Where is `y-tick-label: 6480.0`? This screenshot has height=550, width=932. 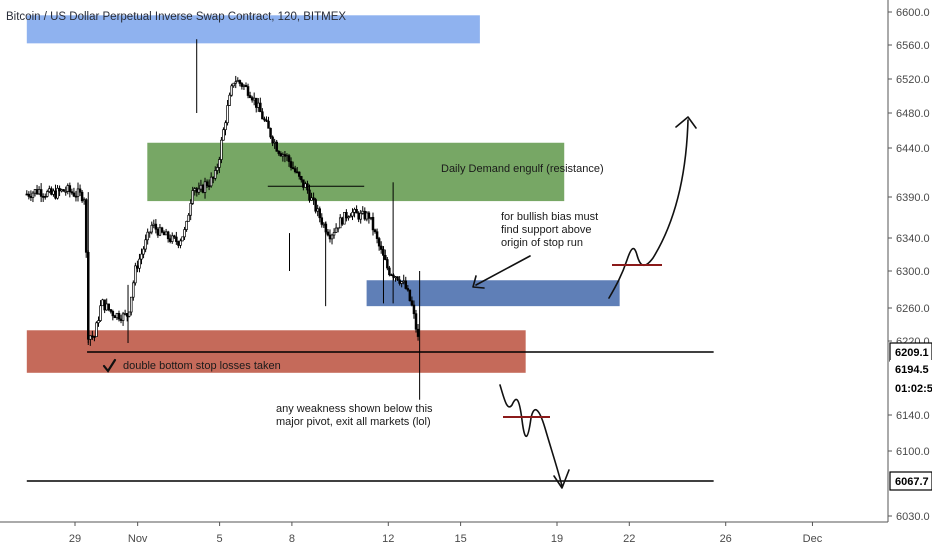
y-tick-label: 6480.0 is located at coordinates (913, 114).